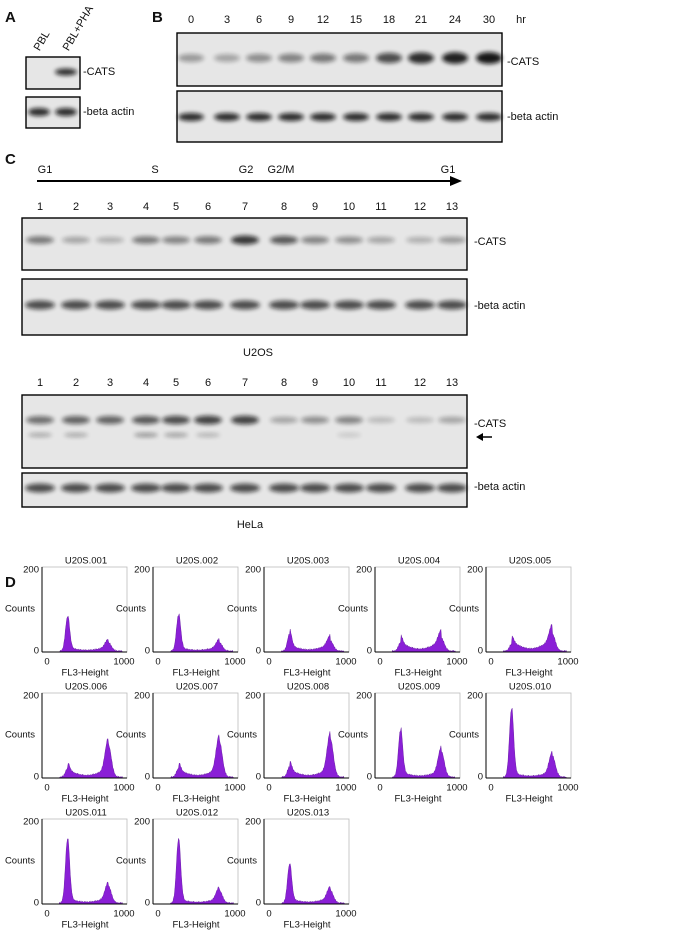  Describe the element at coordinates (176, 383) in the screenshot. I see `lane-number: 5` at that location.